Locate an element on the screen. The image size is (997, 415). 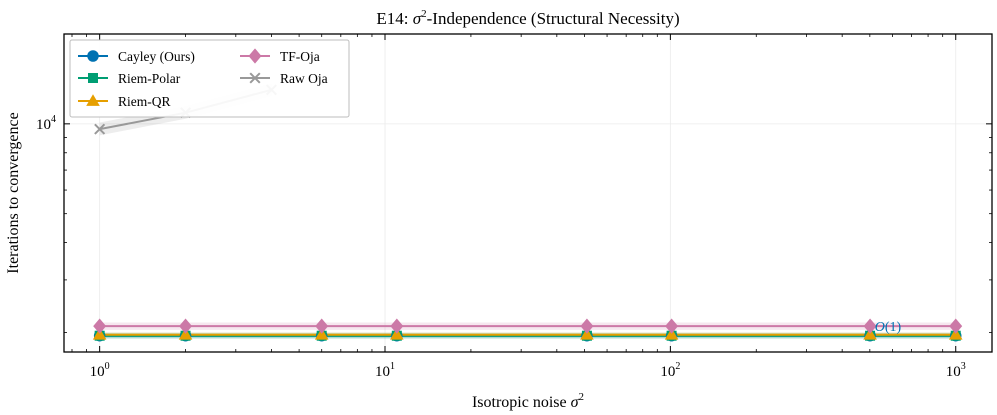
point-raw-oja is located at coordinates (100, 129).